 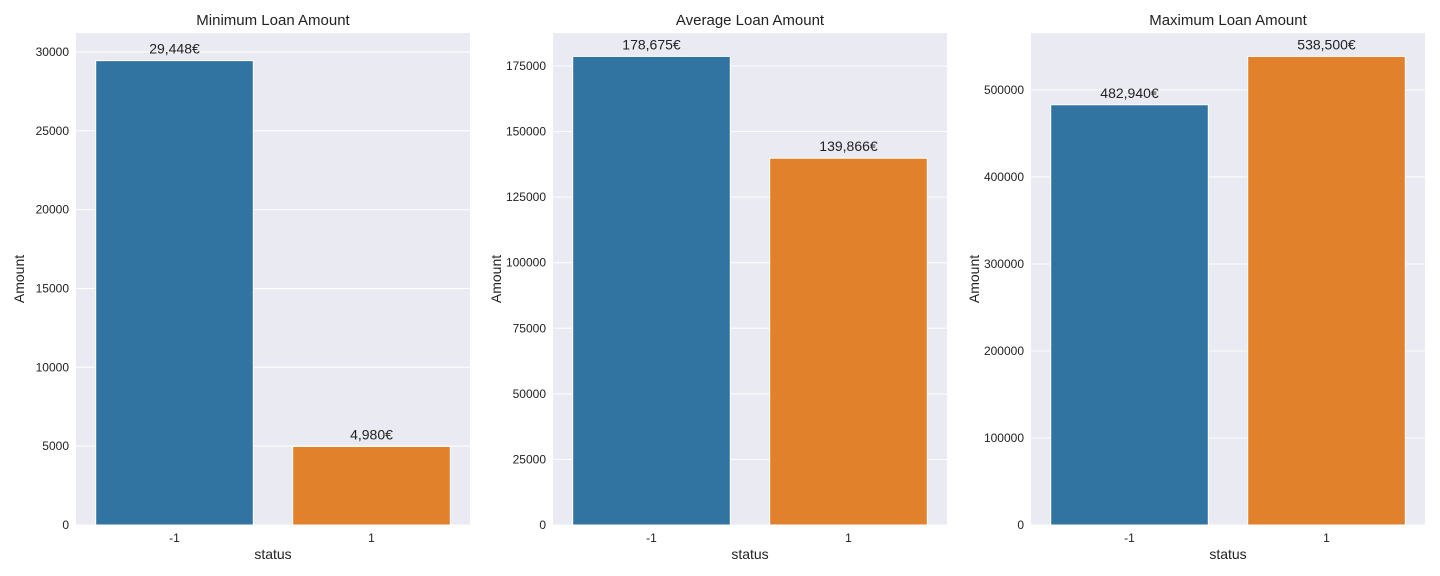 I want to click on y-tick-label: 200000, so click(x=1004, y=351).